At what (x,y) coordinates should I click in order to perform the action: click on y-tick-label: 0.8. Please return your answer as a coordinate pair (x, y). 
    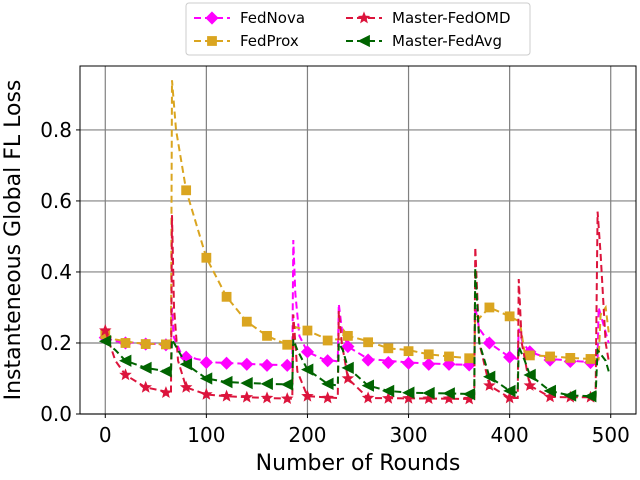
    Looking at the image, I should click on (56, 130).